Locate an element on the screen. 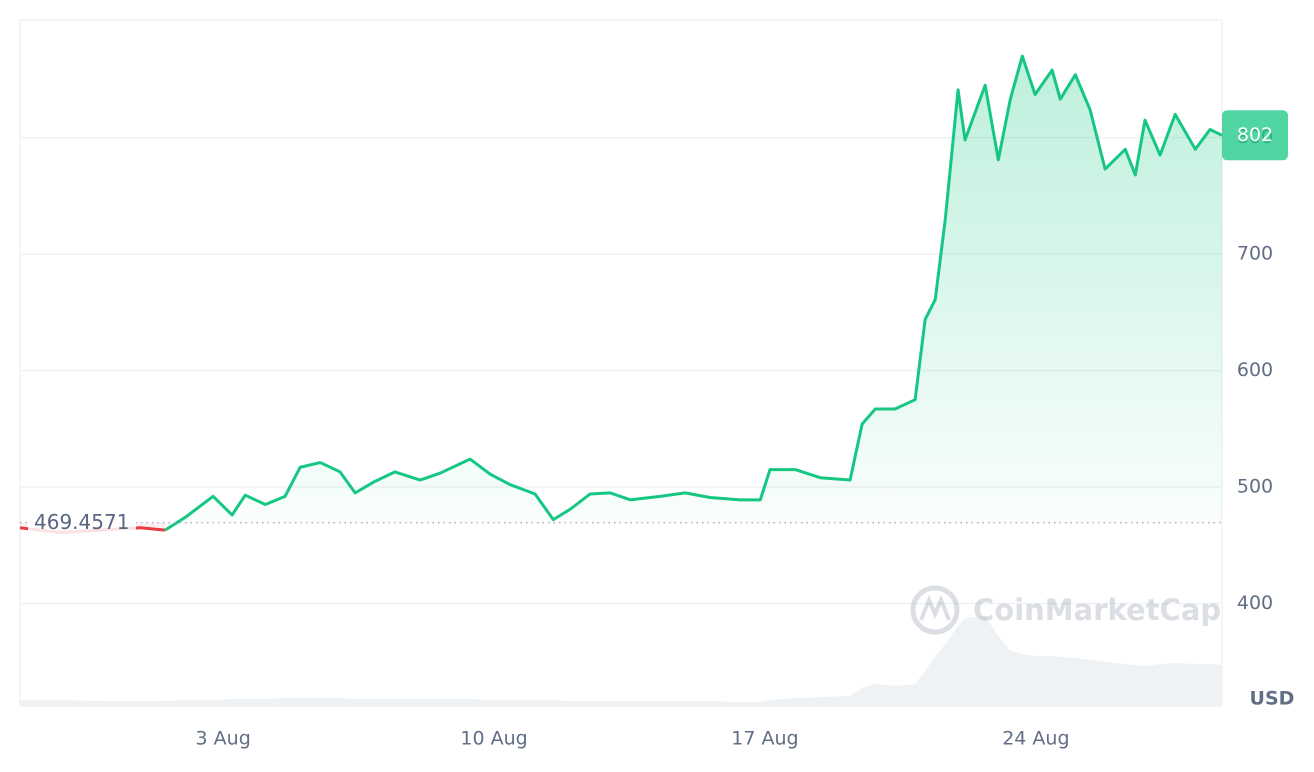 The height and width of the screenshot is (772, 1314). baseline-label: 469.4571 is located at coordinates (81, 522).